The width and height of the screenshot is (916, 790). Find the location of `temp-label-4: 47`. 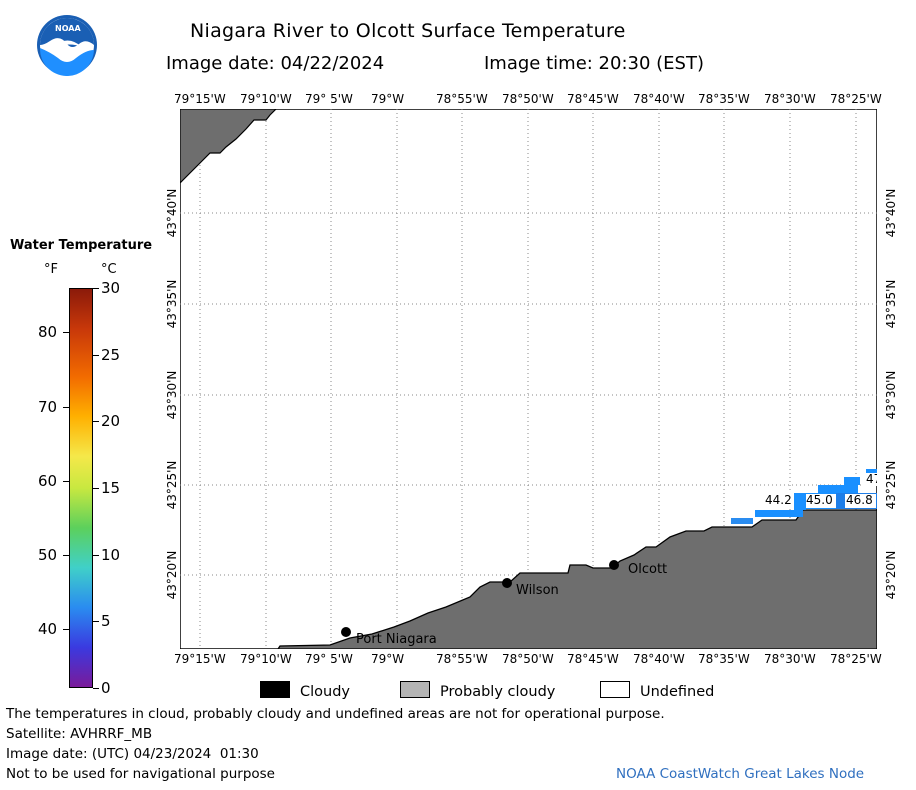

temp-label-4: 47 is located at coordinates (871, 479).